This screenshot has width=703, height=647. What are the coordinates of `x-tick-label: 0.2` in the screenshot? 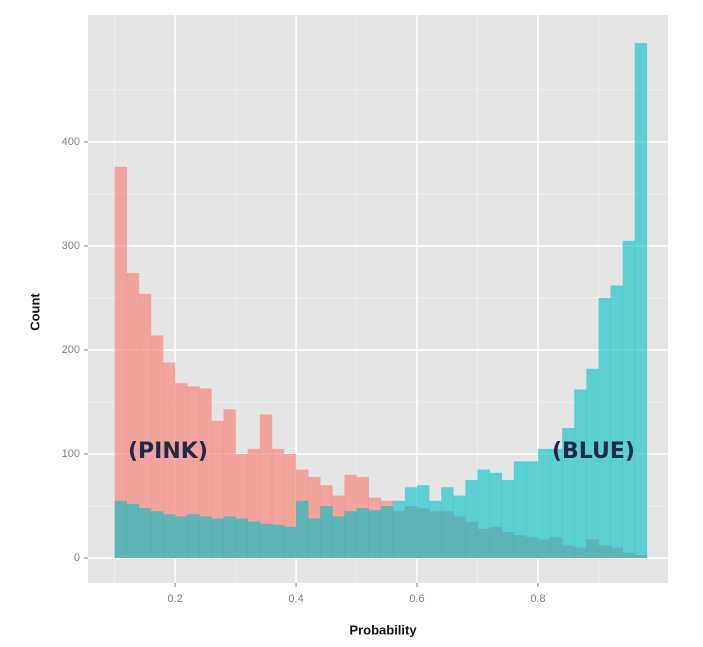 It's located at (174, 599).